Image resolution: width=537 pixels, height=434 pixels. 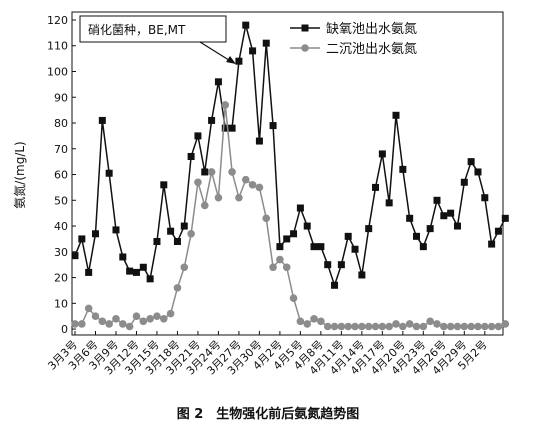 I want to click on y-axis-label: 氨氮/(mg/L), so click(x=19, y=174).